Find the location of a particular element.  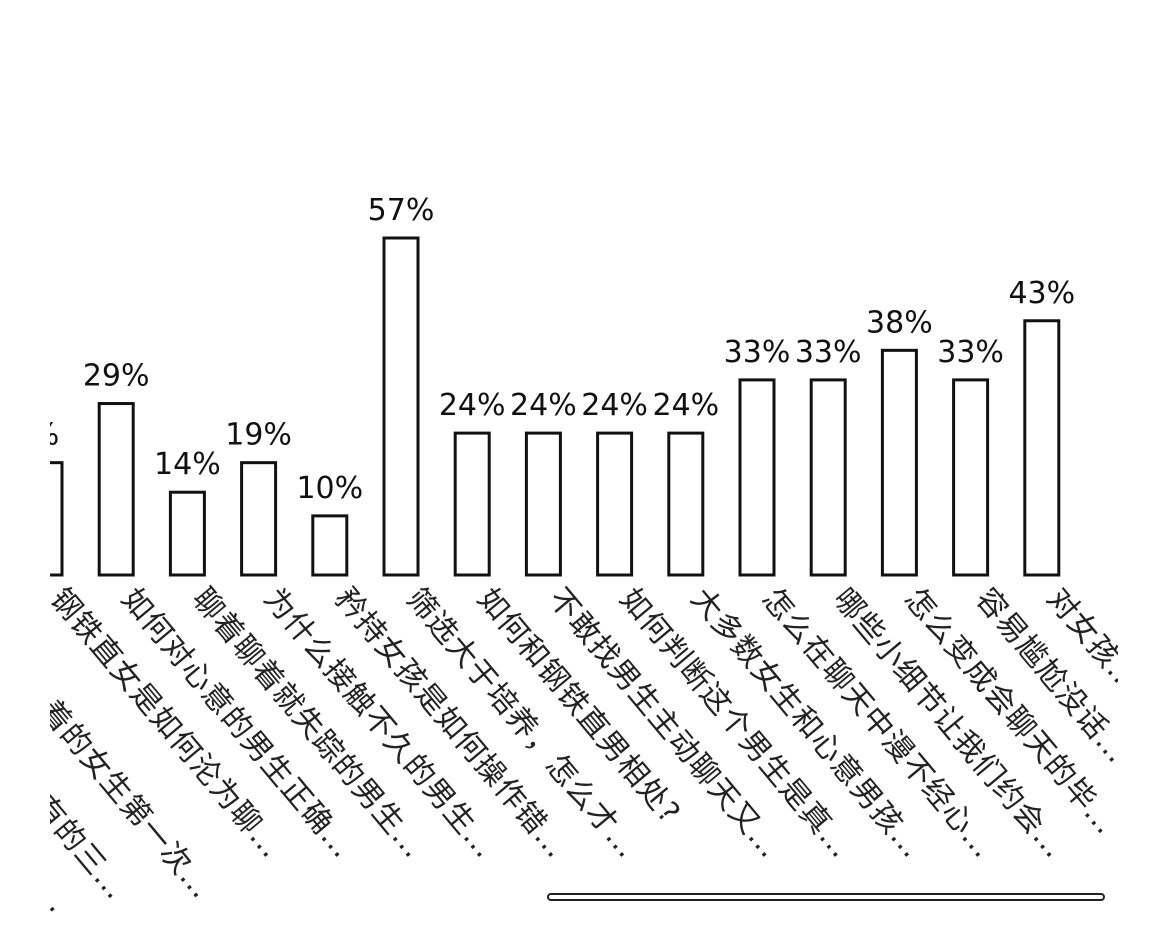

bar-value-label: 57% is located at coordinates (401, 210).